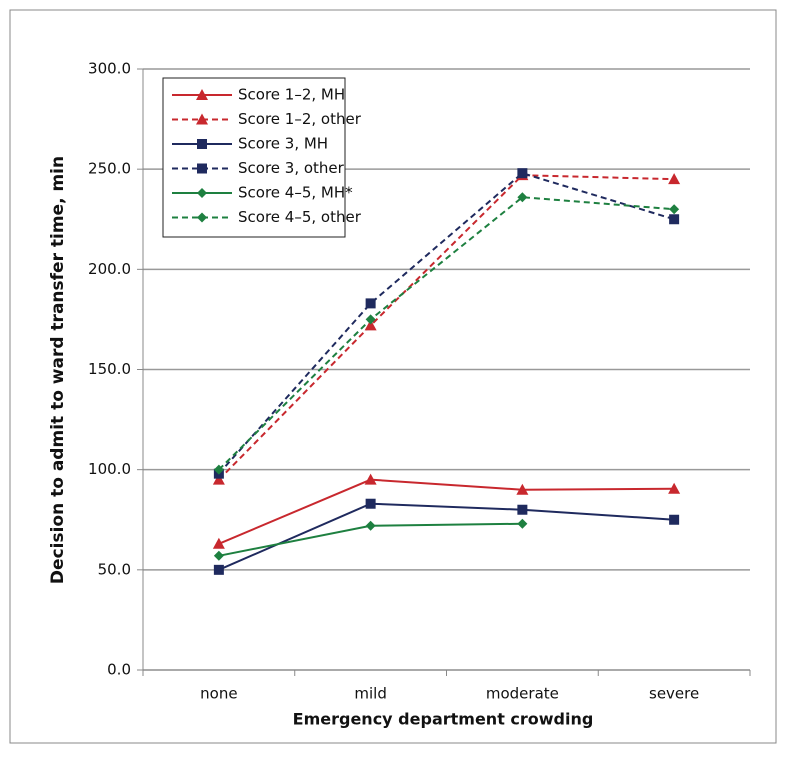  What do you see at coordinates (119, 670) in the screenshot?
I see `y-tick-label: 0.0` at bounding box center [119, 670].